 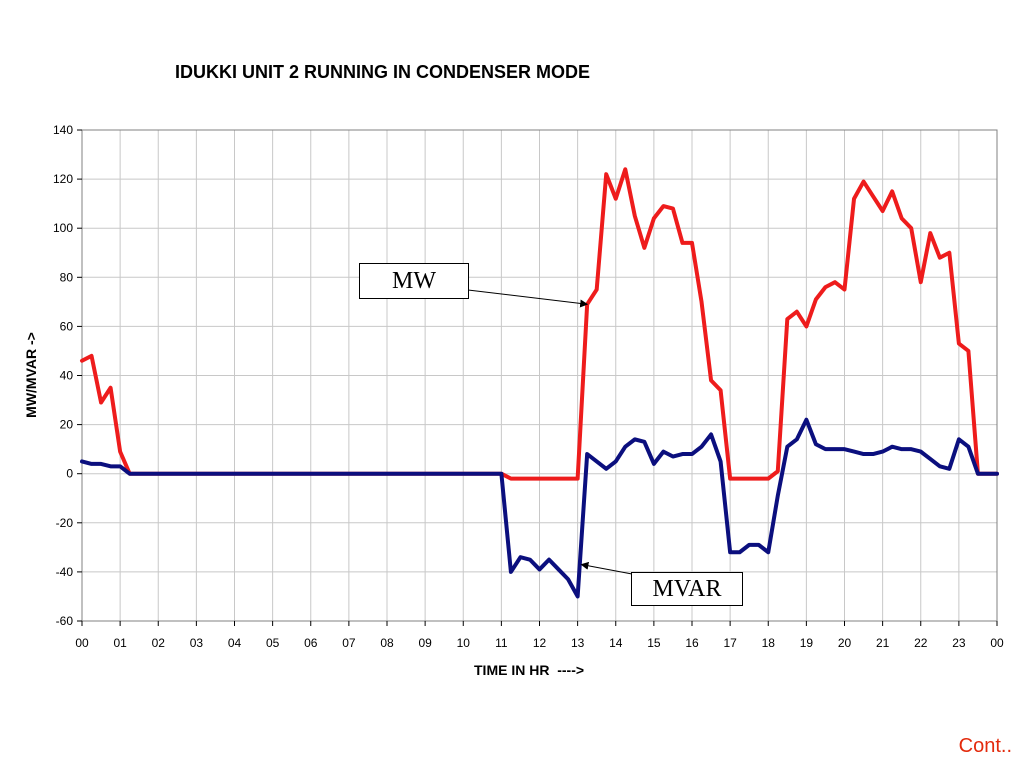 I want to click on continued-label: Cont.., so click(x=985, y=746).